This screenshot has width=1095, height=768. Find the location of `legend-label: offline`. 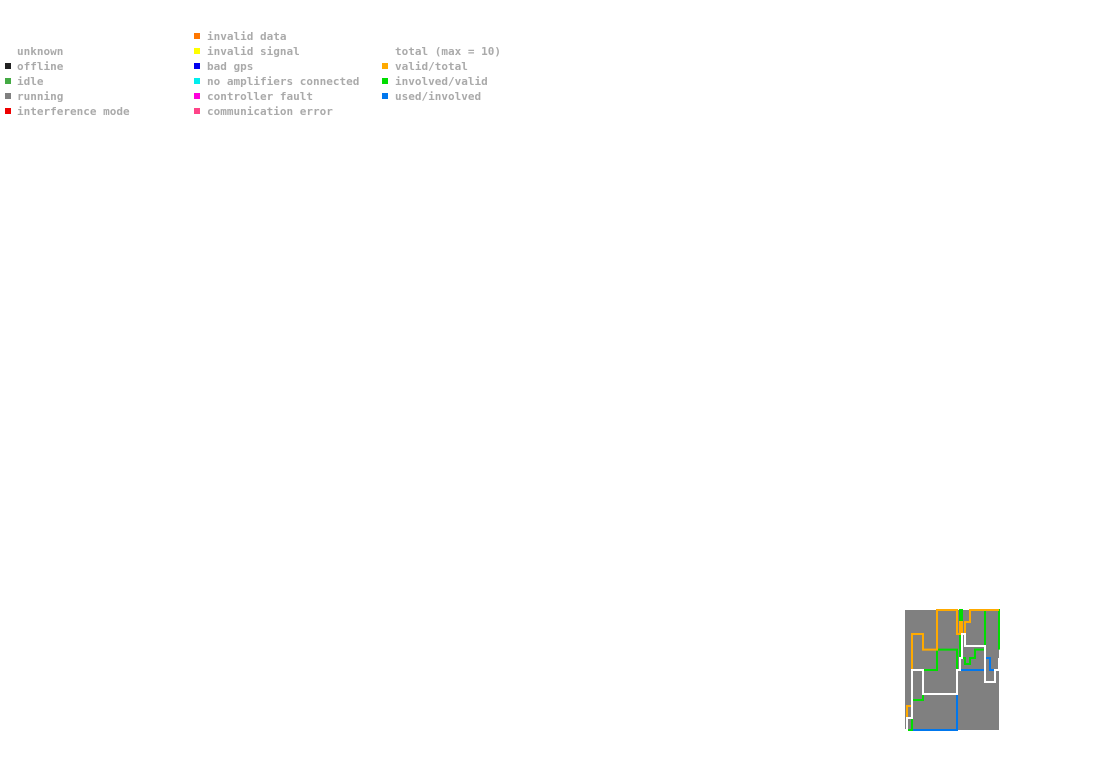

legend-label: offline is located at coordinates (40, 66).